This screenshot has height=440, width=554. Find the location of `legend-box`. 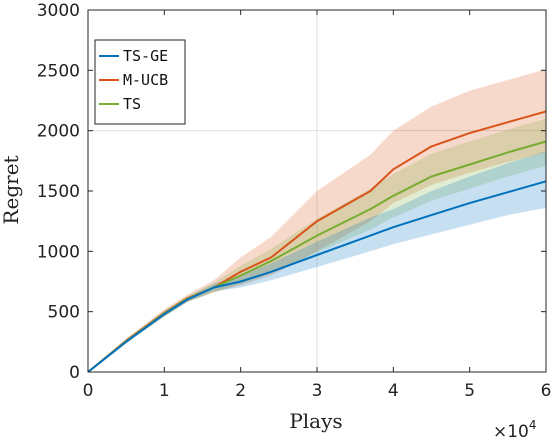

legend-box is located at coordinates (140, 82).